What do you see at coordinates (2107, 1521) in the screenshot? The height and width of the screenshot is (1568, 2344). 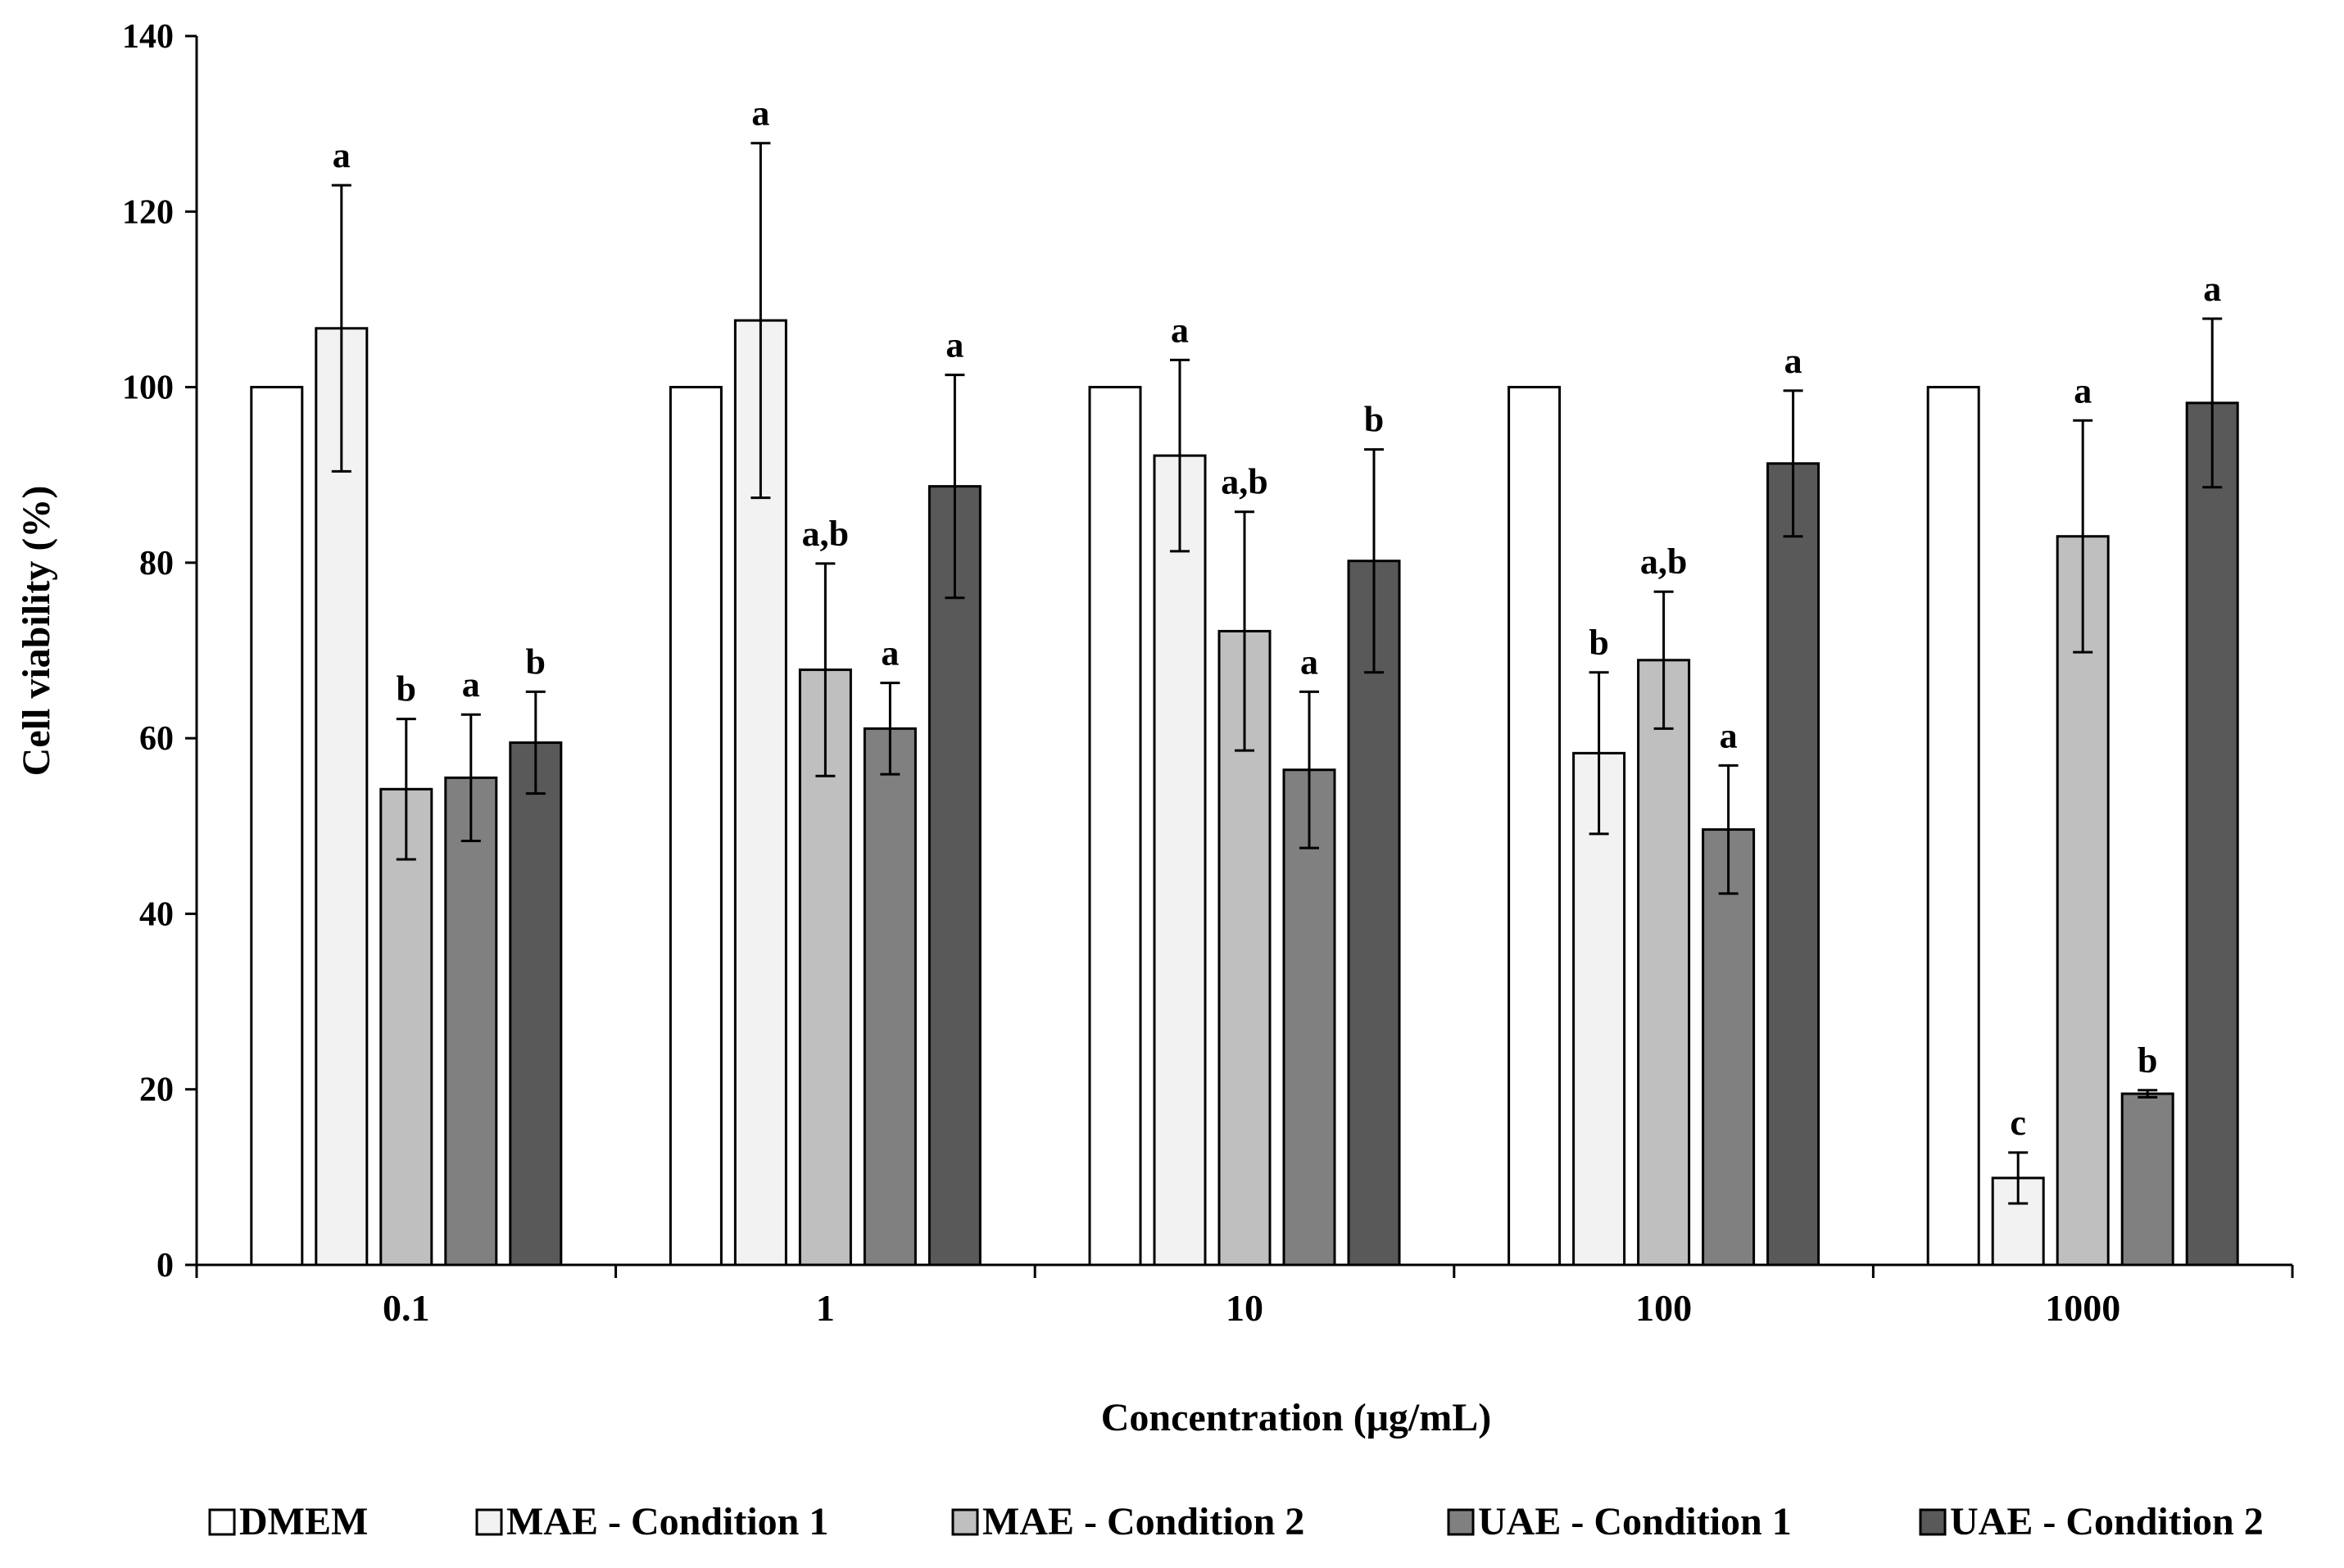 I see `legend-label: UAE - Condition 2` at bounding box center [2107, 1521].